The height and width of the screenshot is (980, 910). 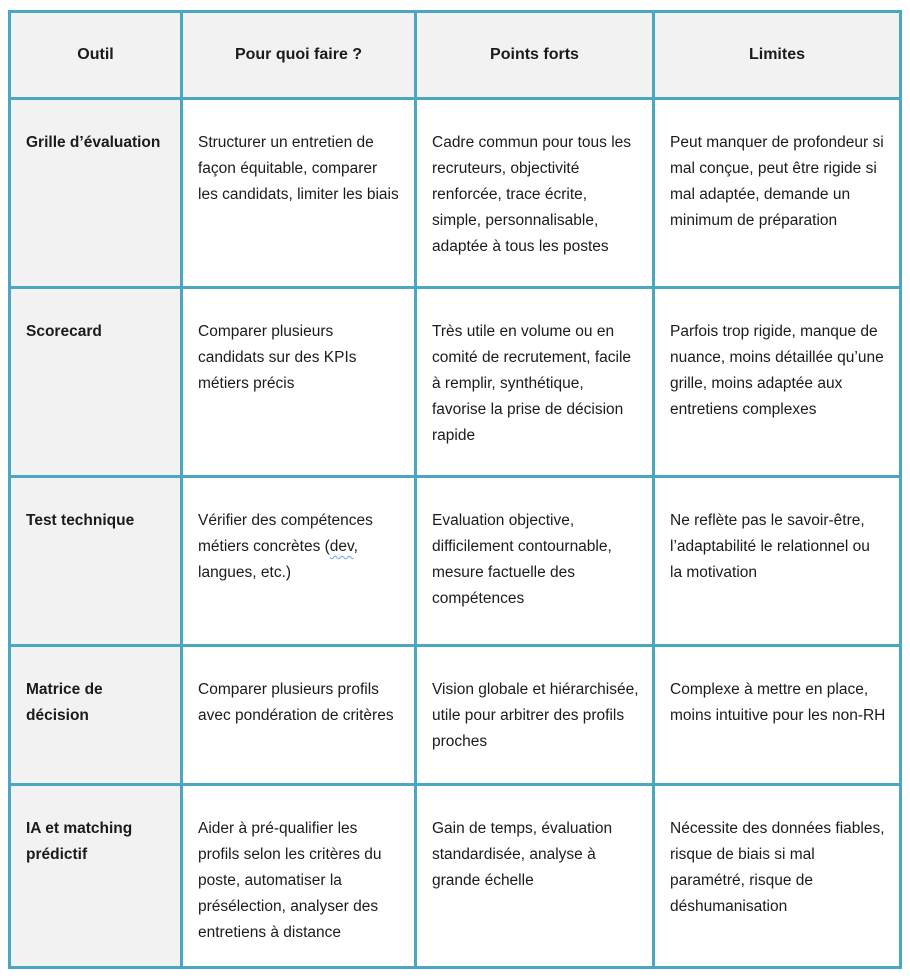 I want to click on header-cell-limites: Limites, so click(x=777, y=55).